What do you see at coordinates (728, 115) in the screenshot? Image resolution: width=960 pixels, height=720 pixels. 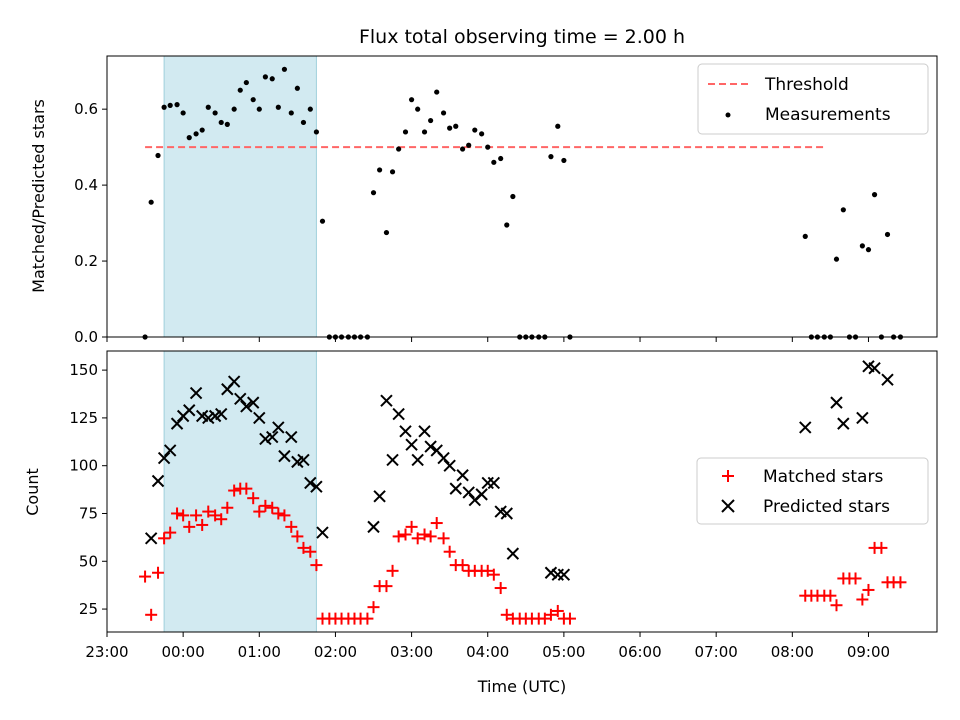 I see `legend-measurement-swatch` at bounding box center [728, 115].